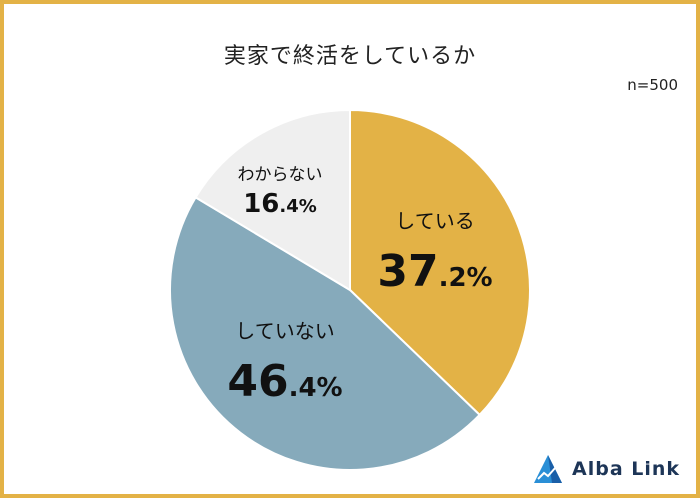 Image resolution: width=700 pixels, height=498 pixels. Describe the element at coordinates (350, 56) in the screenshot. I see `chart-title: 実家で終活をしているか` at that location.